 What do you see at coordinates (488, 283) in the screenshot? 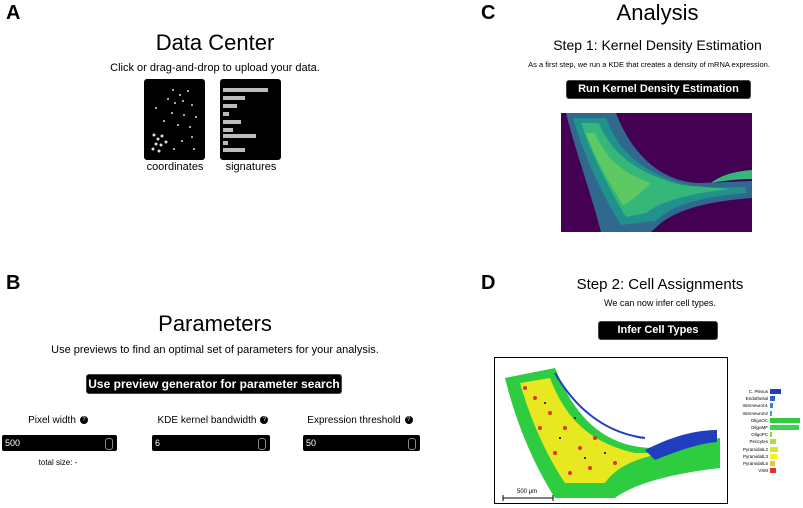
I see `panel-letter-d: D` at bounding box center [488, 283].